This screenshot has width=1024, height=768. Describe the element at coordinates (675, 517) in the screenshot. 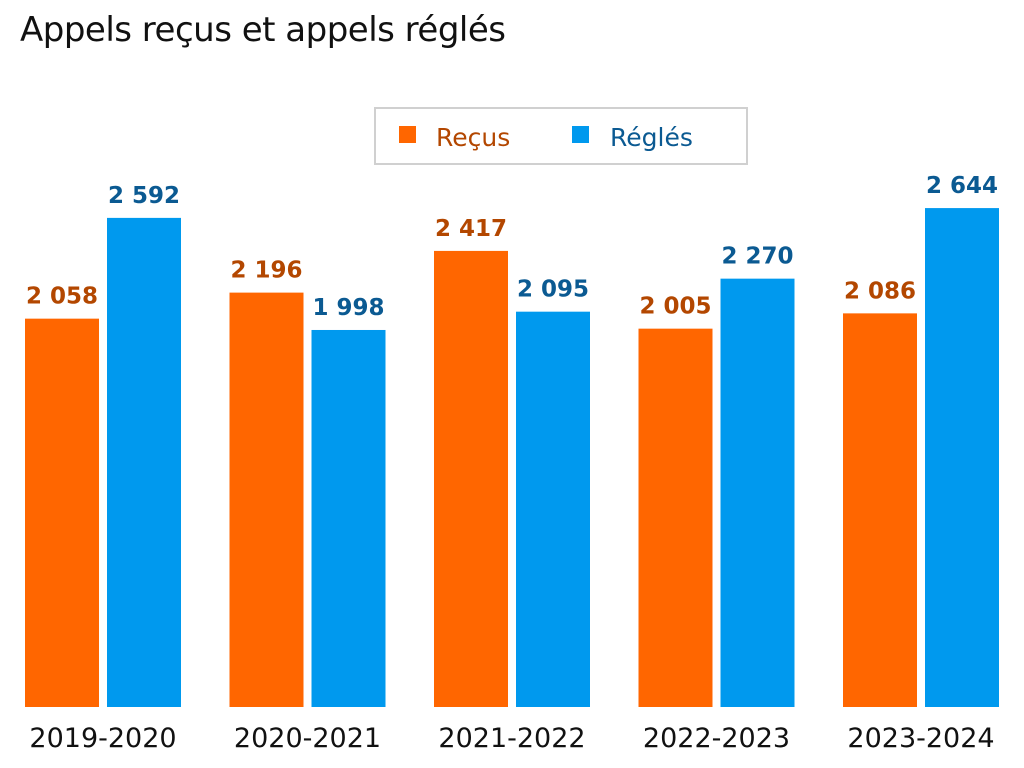

I see `bar-recus-2022-2023` at that location.